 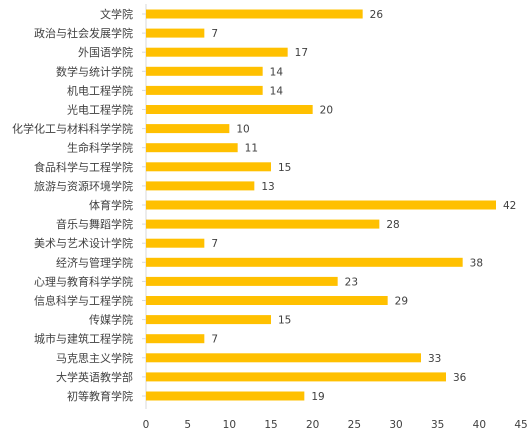 I want to click on category-label: 信息科学与工程学院, so click(x=83, y=301).